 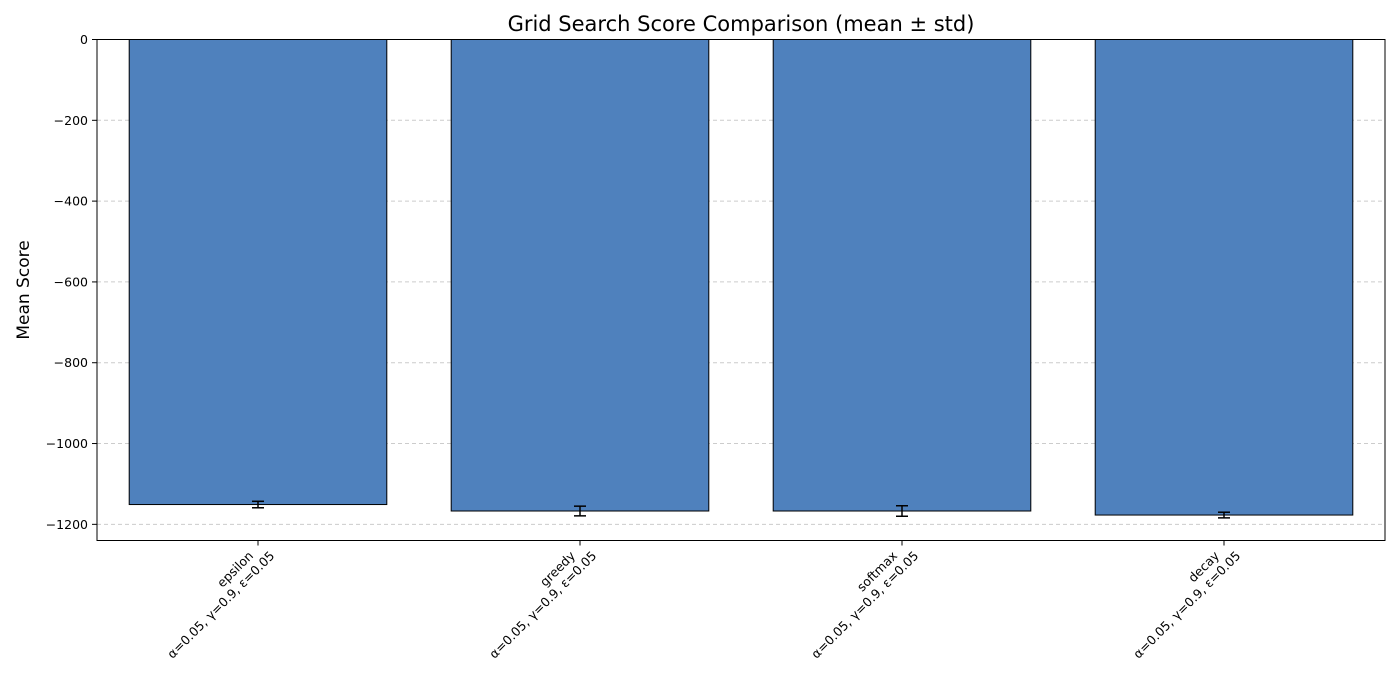 What do you see at coordinates (24, 289) in the screenshot?
I see `y-axis-label: Mean Score` at bounding box center [24, 289].